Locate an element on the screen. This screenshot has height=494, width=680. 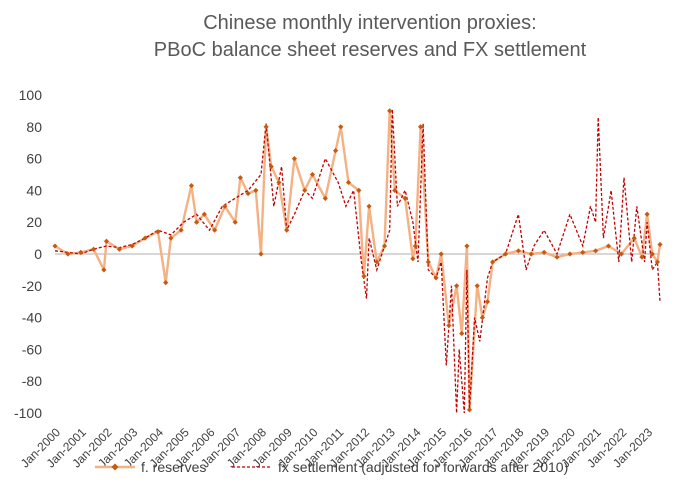
y-tick-label: -100 is located at coordinates (28, 413).